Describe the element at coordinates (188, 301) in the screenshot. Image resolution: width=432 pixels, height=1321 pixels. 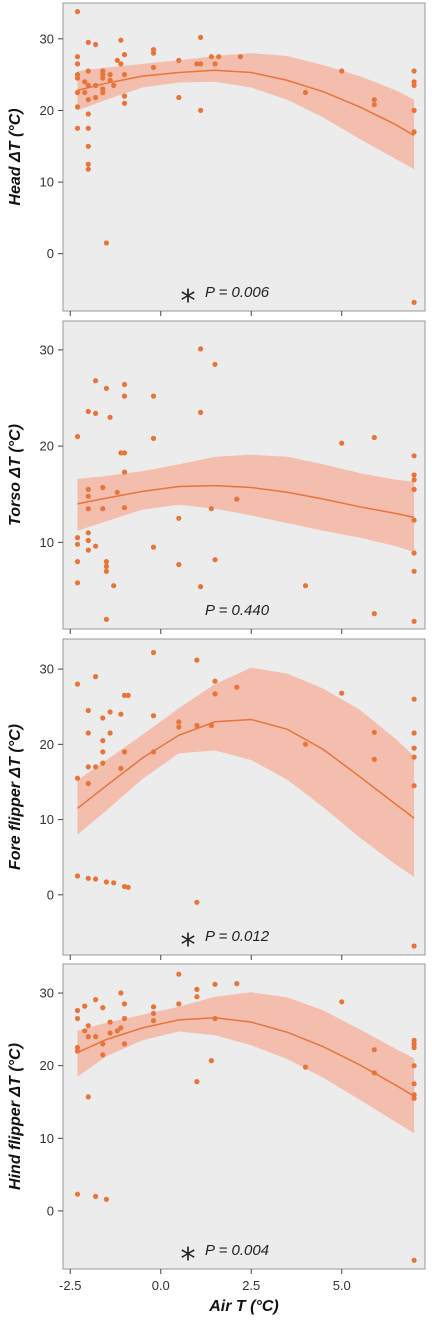
I see `significance-star: *` at that location.